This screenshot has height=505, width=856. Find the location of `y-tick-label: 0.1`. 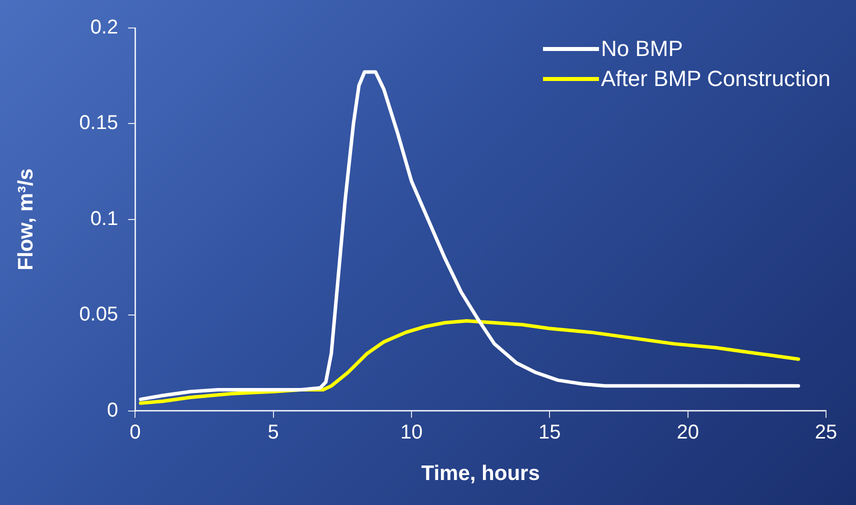

y-tick-label: 0.1 is located at coordinates (104, 219).